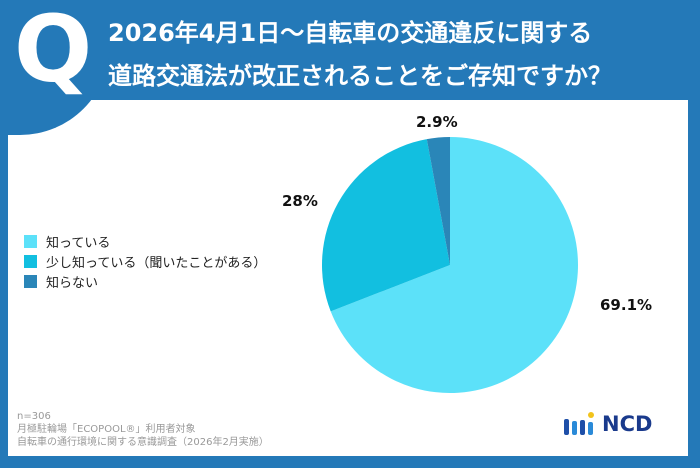 The image size is (700, 468). Describe the element at coordinates (626, 305) in the screenshot. I see `data-label-known: 69.1%` at that location.